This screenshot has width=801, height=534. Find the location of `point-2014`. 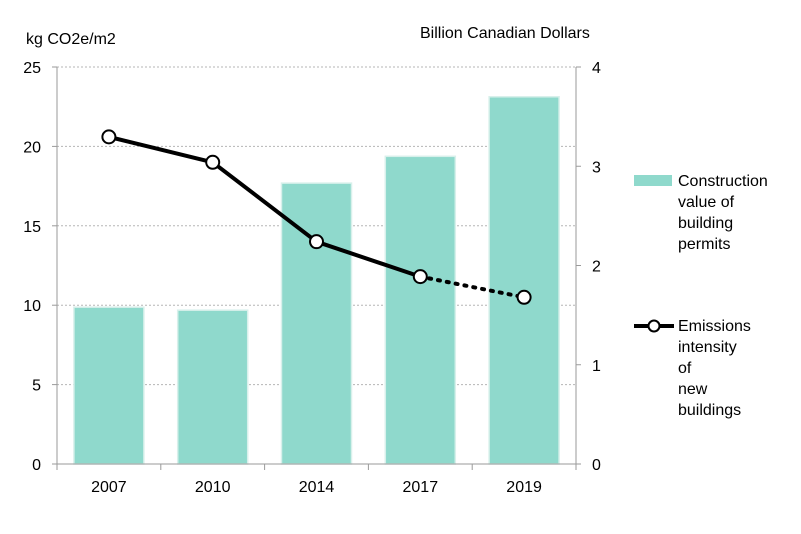

point-2014 is located at coordinates (316, 242).